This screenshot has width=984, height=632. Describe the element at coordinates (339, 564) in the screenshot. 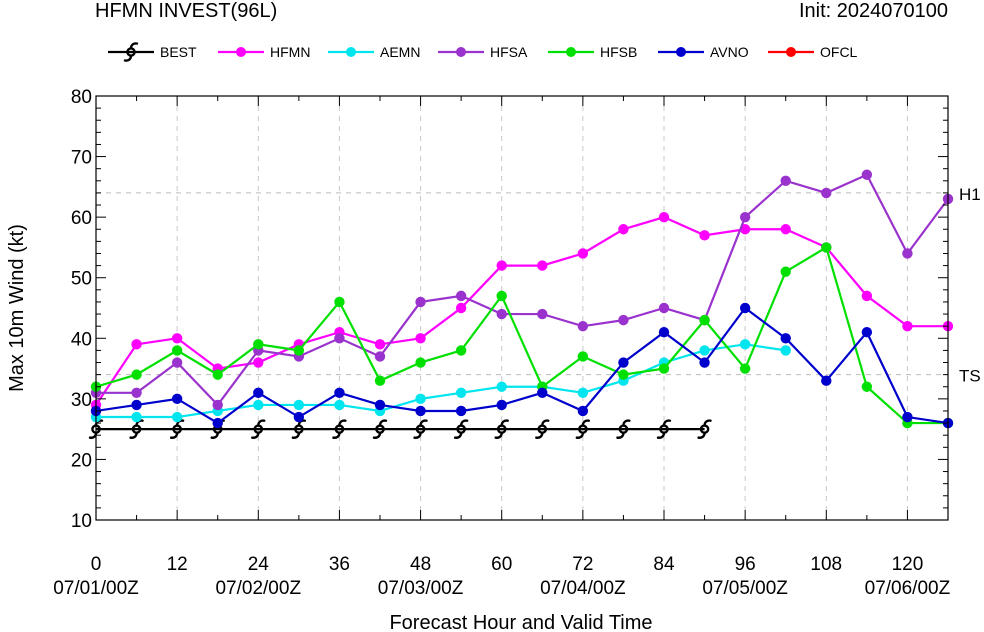

I see `x-tick-label: 36` at that location.